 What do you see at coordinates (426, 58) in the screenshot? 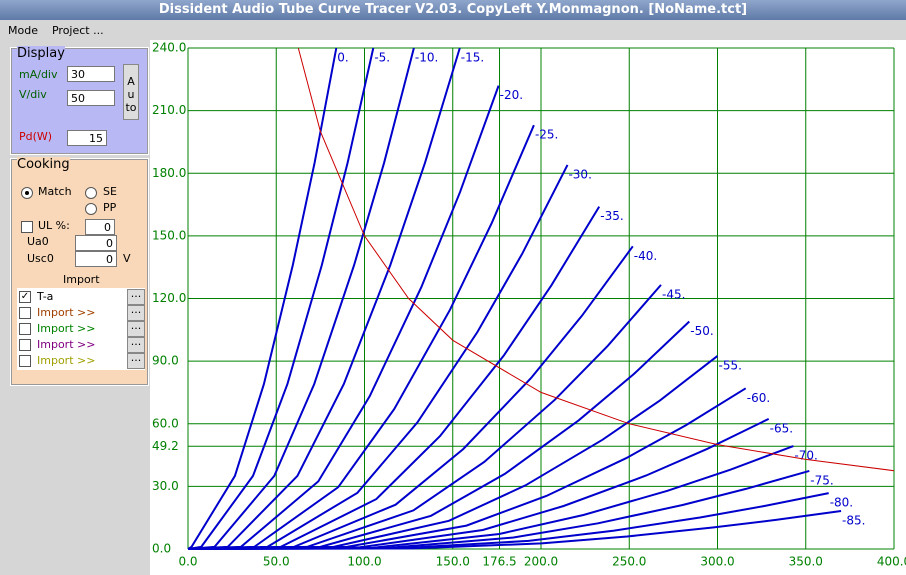
I see `curve-label: -10.` at bounding box center [426, 58].